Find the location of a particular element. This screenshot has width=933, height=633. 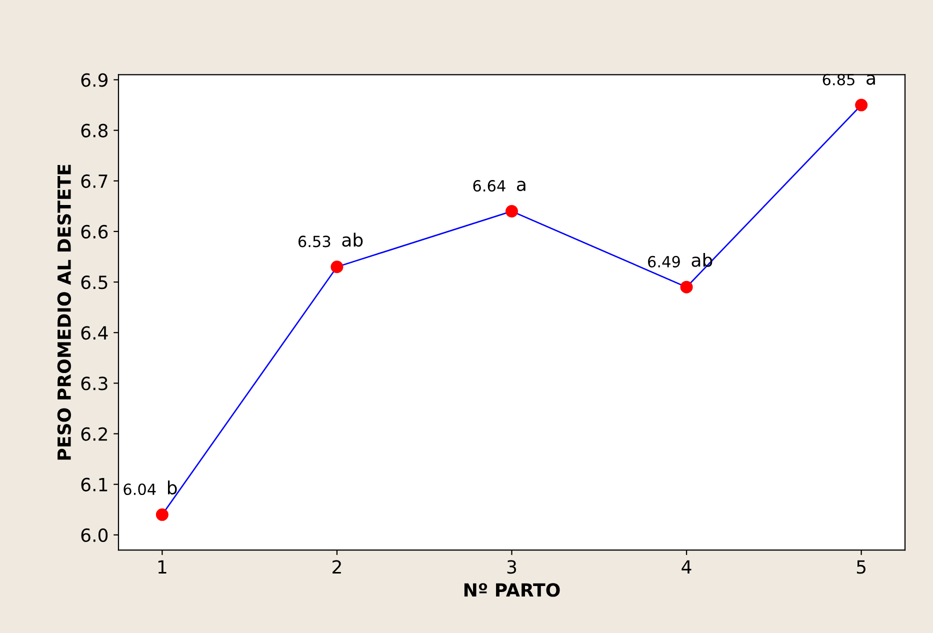

data-label: 6.53 is located at coordinates (314, 242).